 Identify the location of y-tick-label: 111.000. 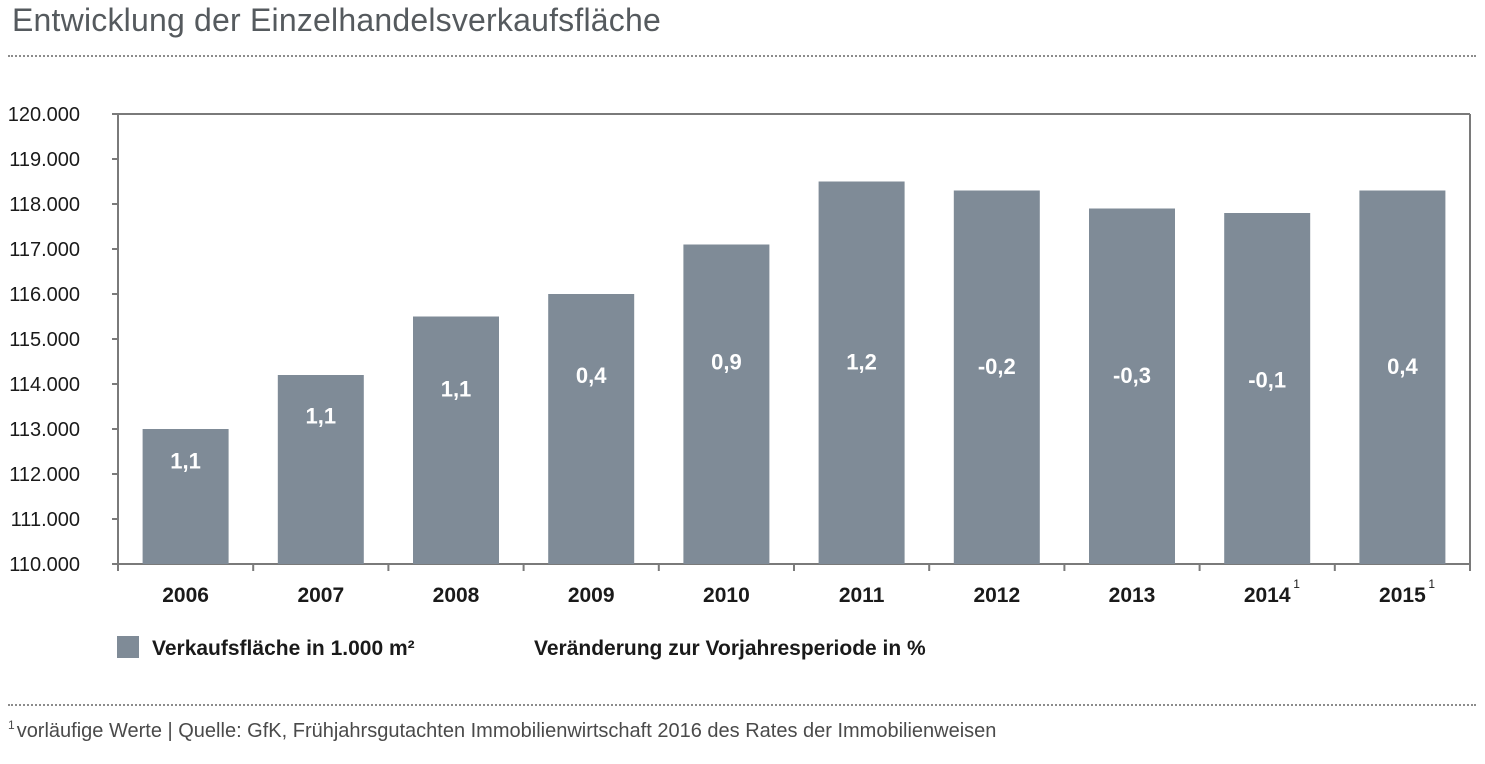
(45, 520).